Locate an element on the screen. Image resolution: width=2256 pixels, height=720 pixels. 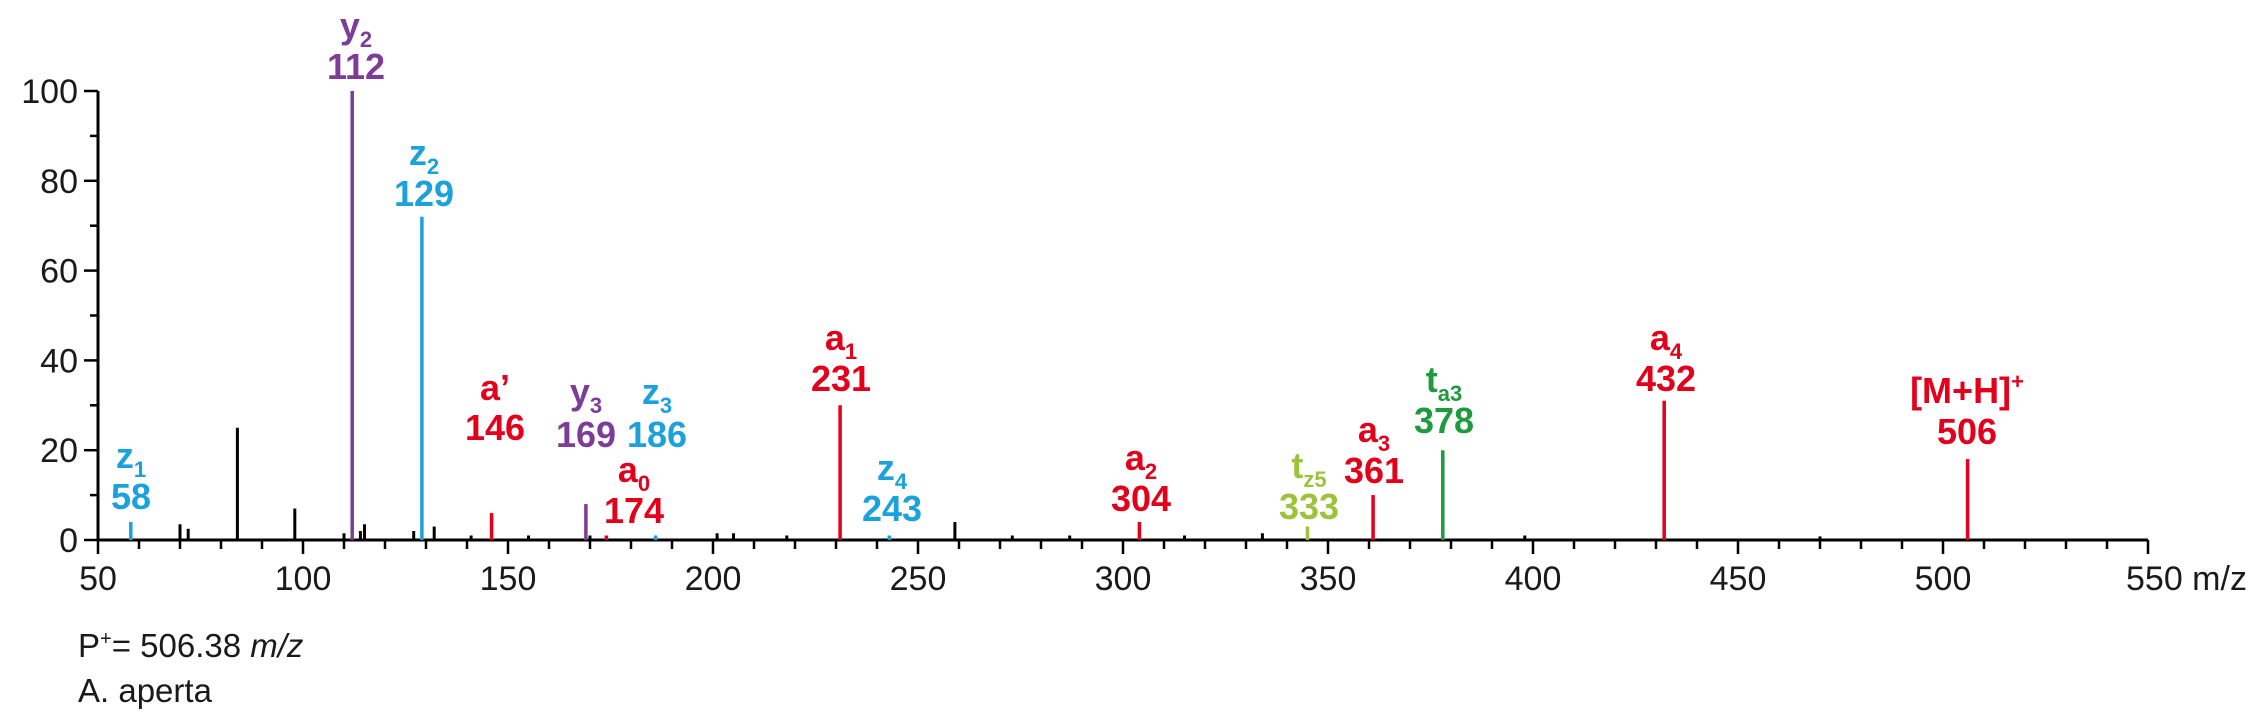
ion-label: z4 is located at coordinates (892, 470).